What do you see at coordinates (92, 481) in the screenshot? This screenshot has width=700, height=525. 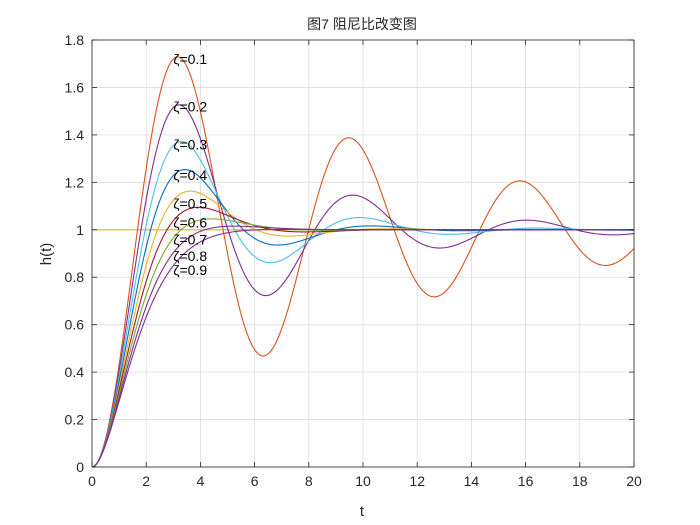 I see `x-tick-label: 0` at bounding box center [92, 481].